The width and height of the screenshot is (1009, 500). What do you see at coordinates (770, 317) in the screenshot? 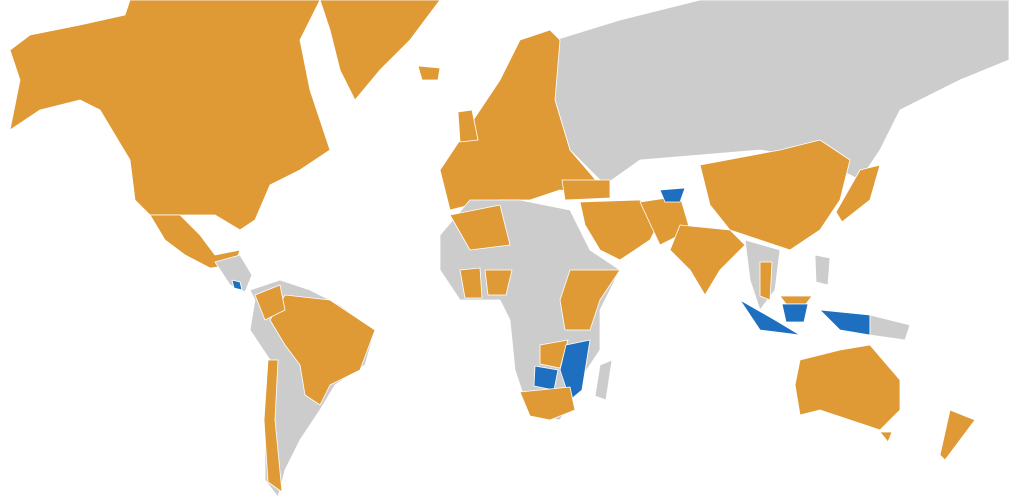
I see `region-sumatra-java` at bounding box center [770, 317].